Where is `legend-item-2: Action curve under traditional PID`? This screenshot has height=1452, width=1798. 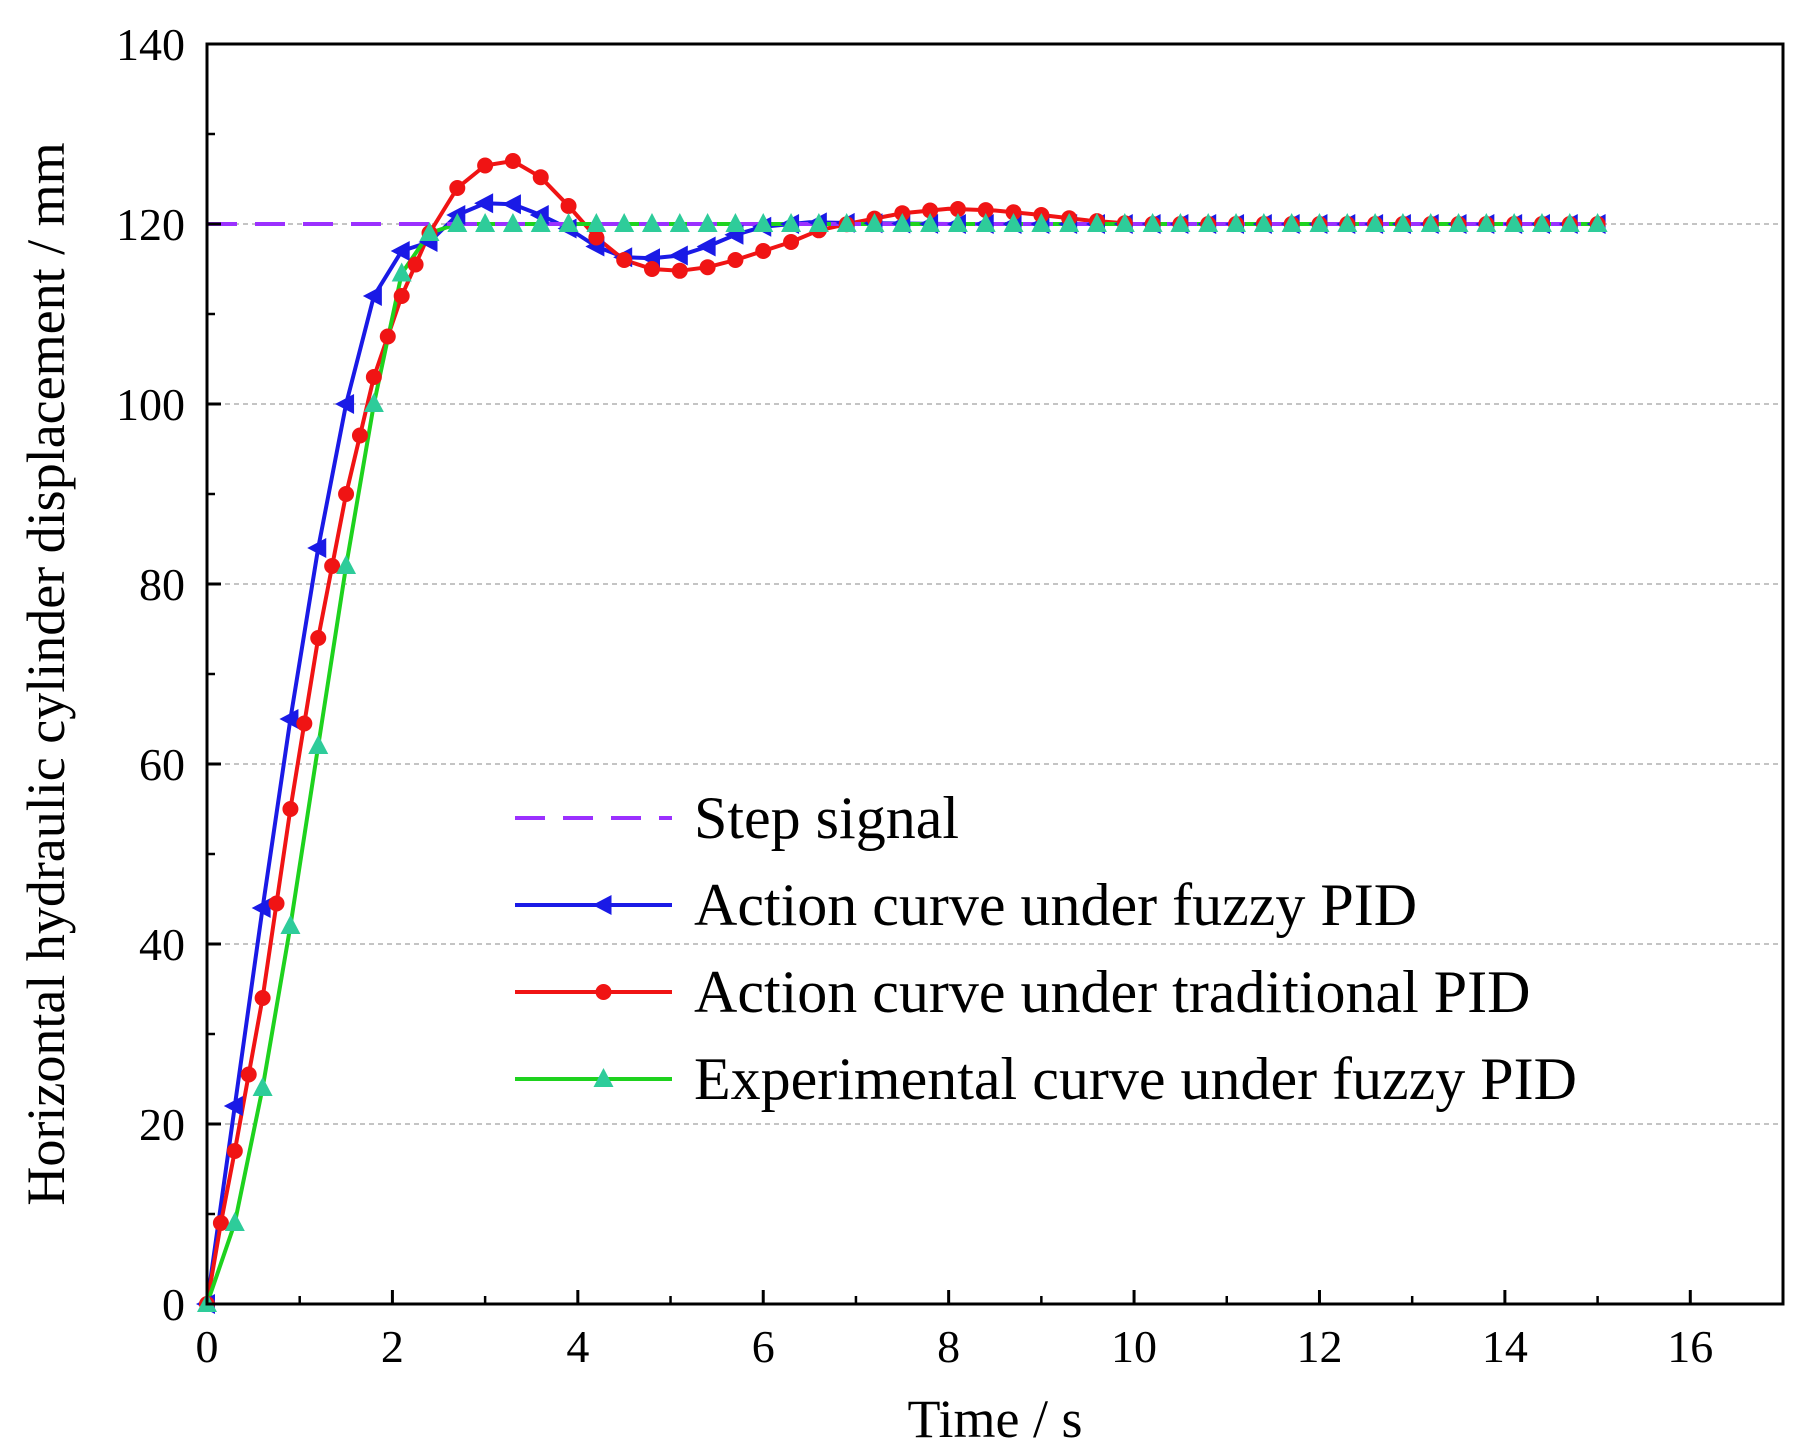 legend-item-2: Action curve under traditional PID is located at coordinates (1022, 992).